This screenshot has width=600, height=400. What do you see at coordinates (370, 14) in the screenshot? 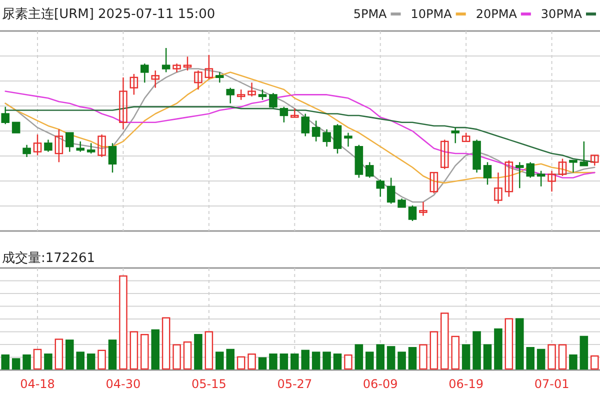
I see `legend-label: 5PMA` at bounding box center [370, 14].